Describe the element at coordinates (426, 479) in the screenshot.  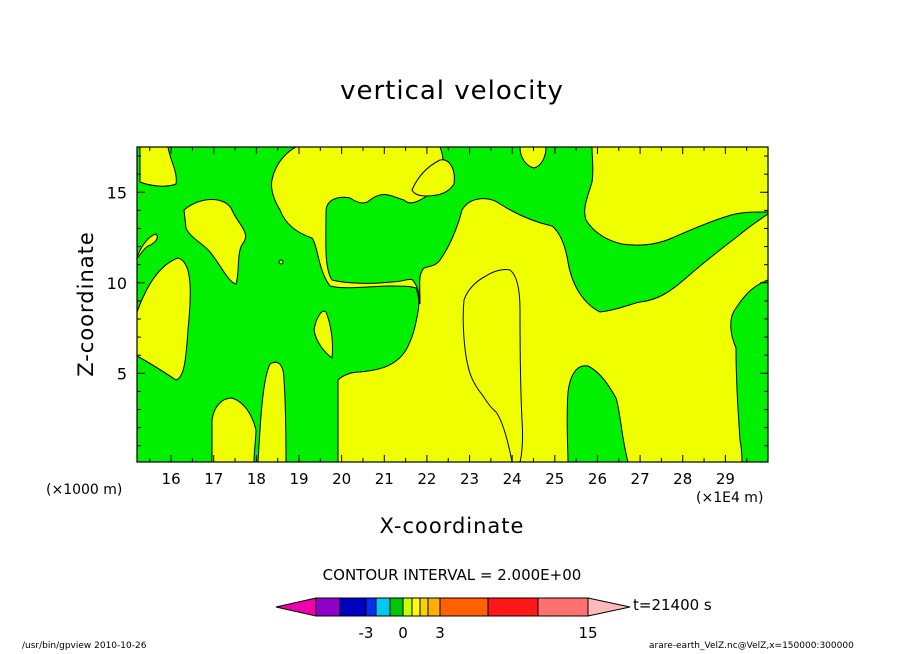
I see `x-tick-label: 22` at that location.